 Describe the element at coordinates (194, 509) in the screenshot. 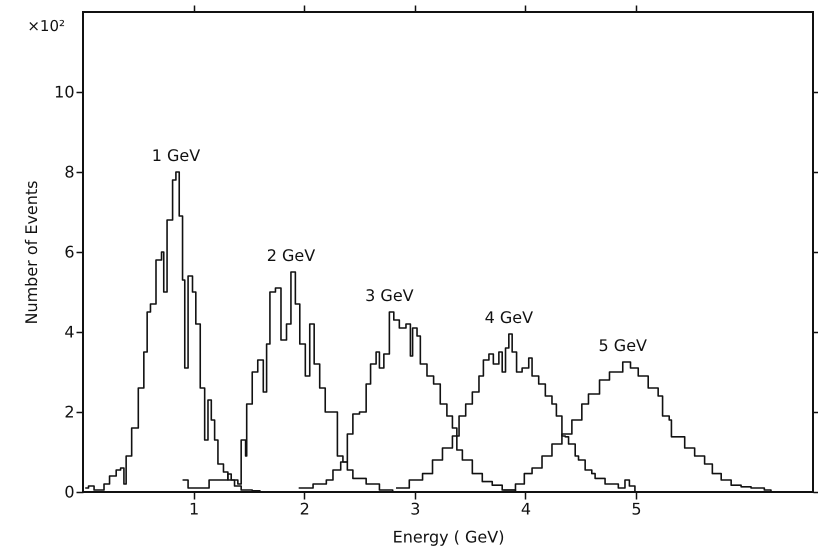

I see `x-tick-label: 1` at that location.